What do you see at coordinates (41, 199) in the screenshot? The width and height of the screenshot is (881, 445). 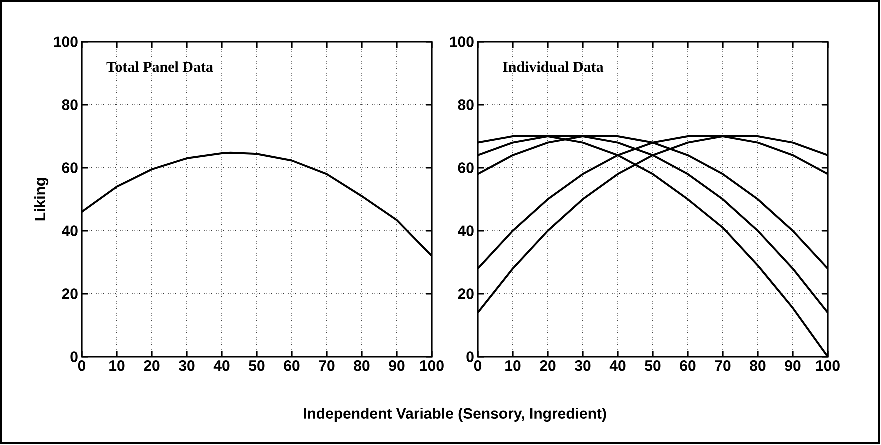 I see `y-axis-title: Liking` at bounding box center [41, 199].